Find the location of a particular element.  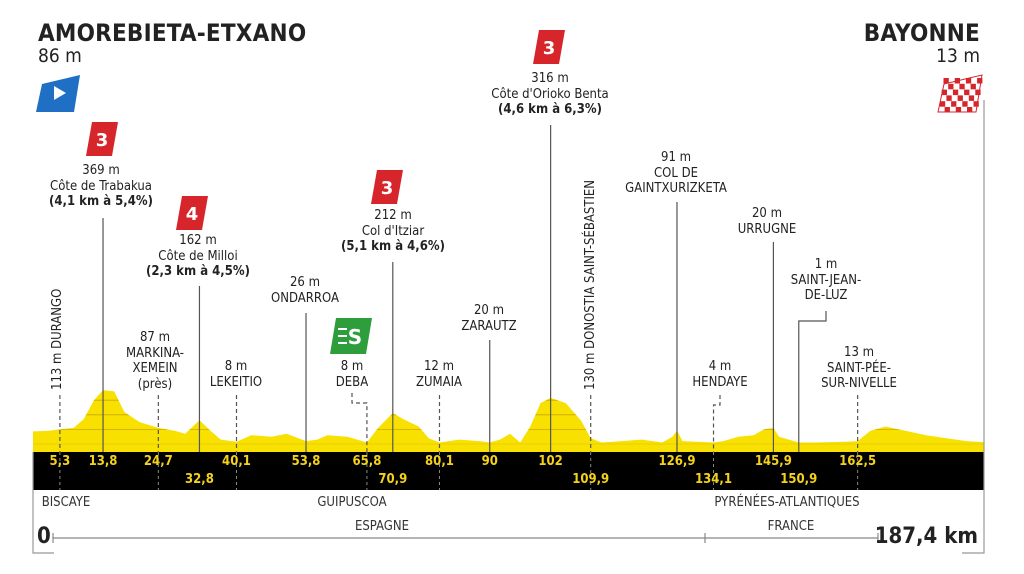

marker-label-line: Col d'Itziar is located at coordinates (393, 231).